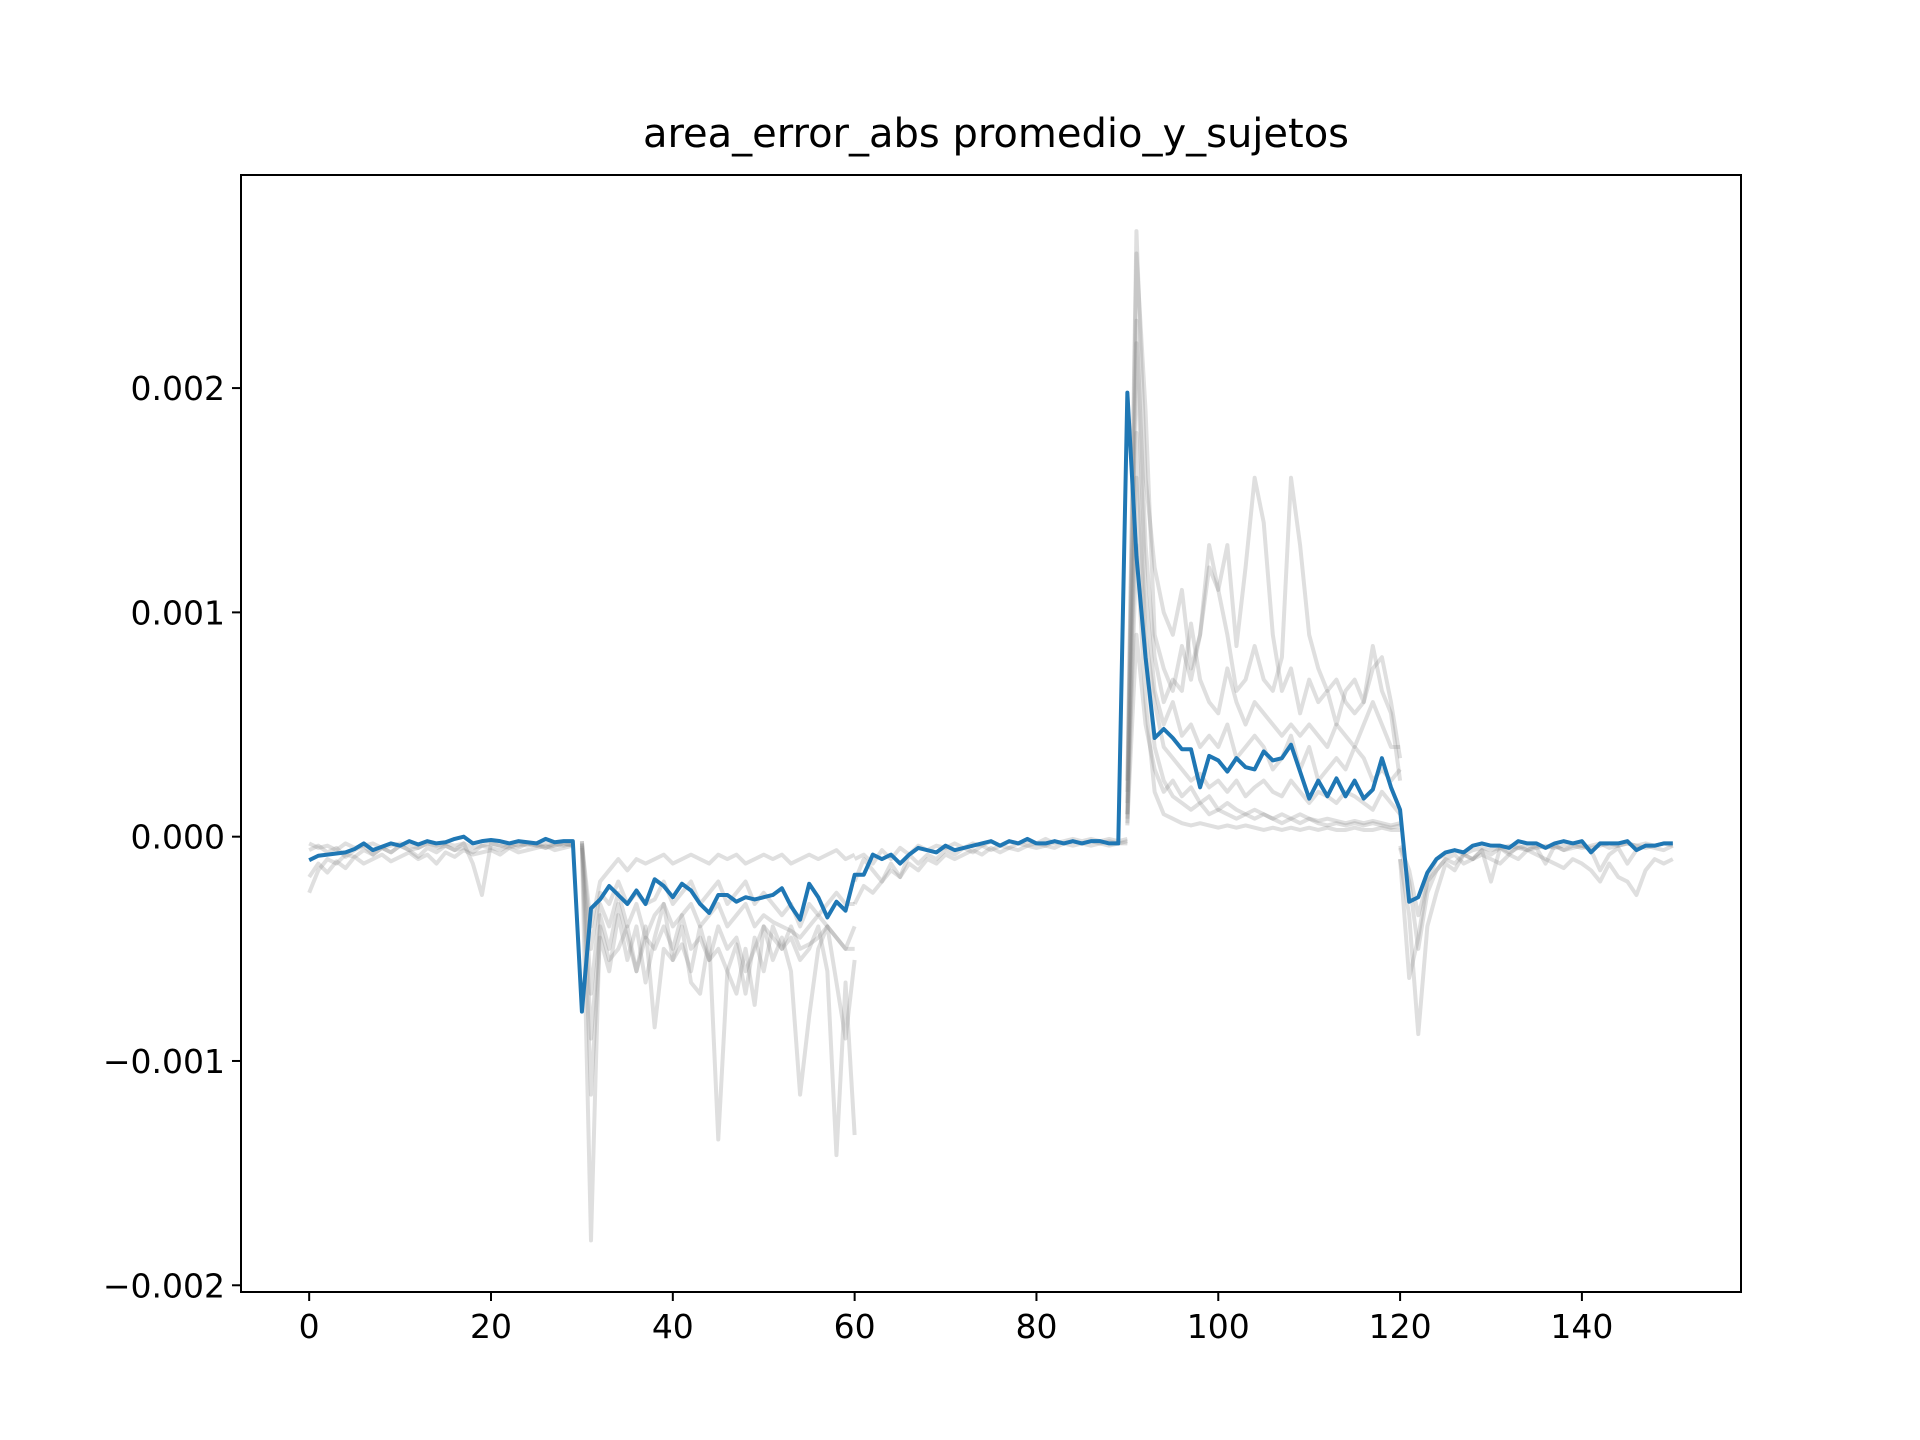  I want to click on x-tick-label: 140, so click(1581, 1326).